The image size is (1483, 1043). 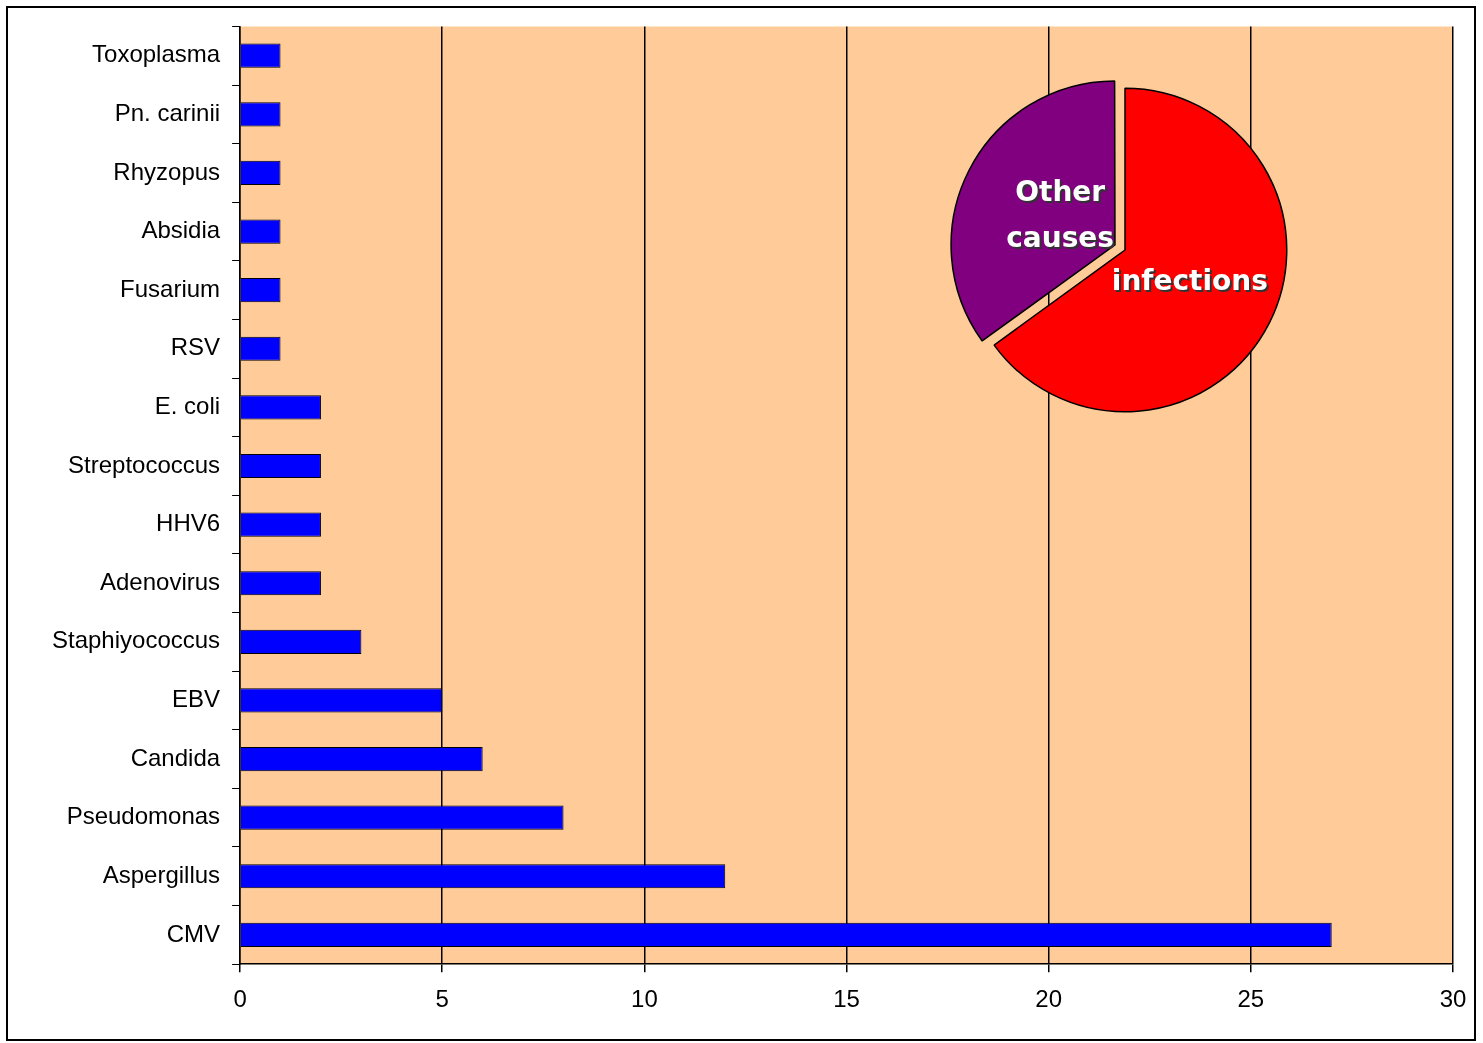 I want to click on y-tick-label: E. coli, so click(x=187, y=406).